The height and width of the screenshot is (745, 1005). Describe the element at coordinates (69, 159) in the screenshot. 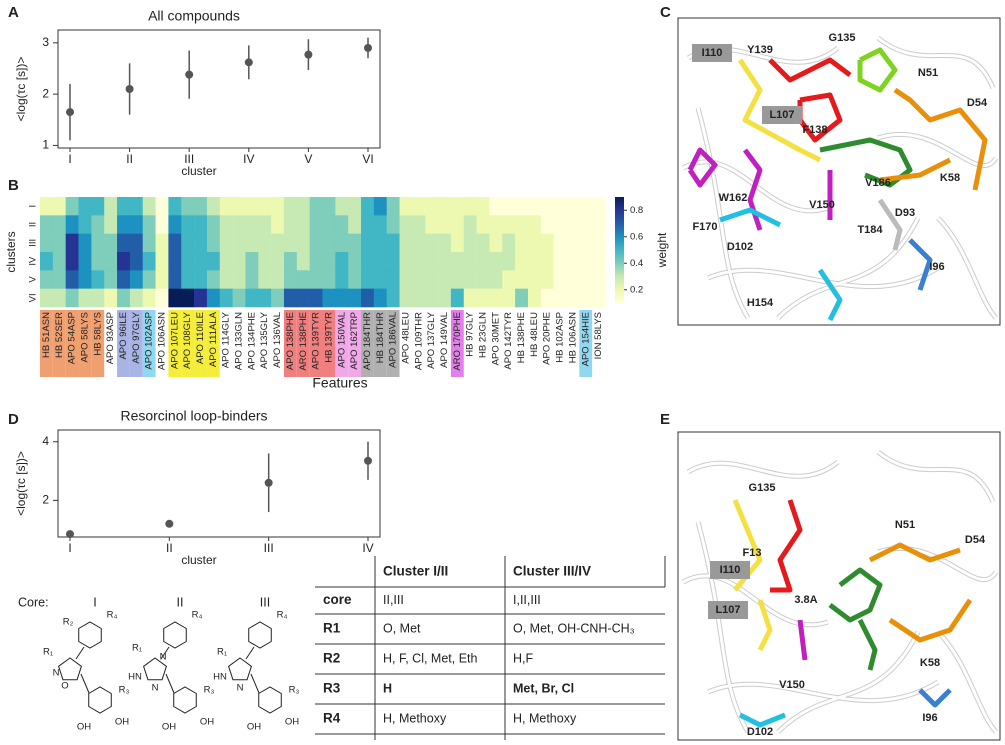

I see `x-tick-label: I` at that location.